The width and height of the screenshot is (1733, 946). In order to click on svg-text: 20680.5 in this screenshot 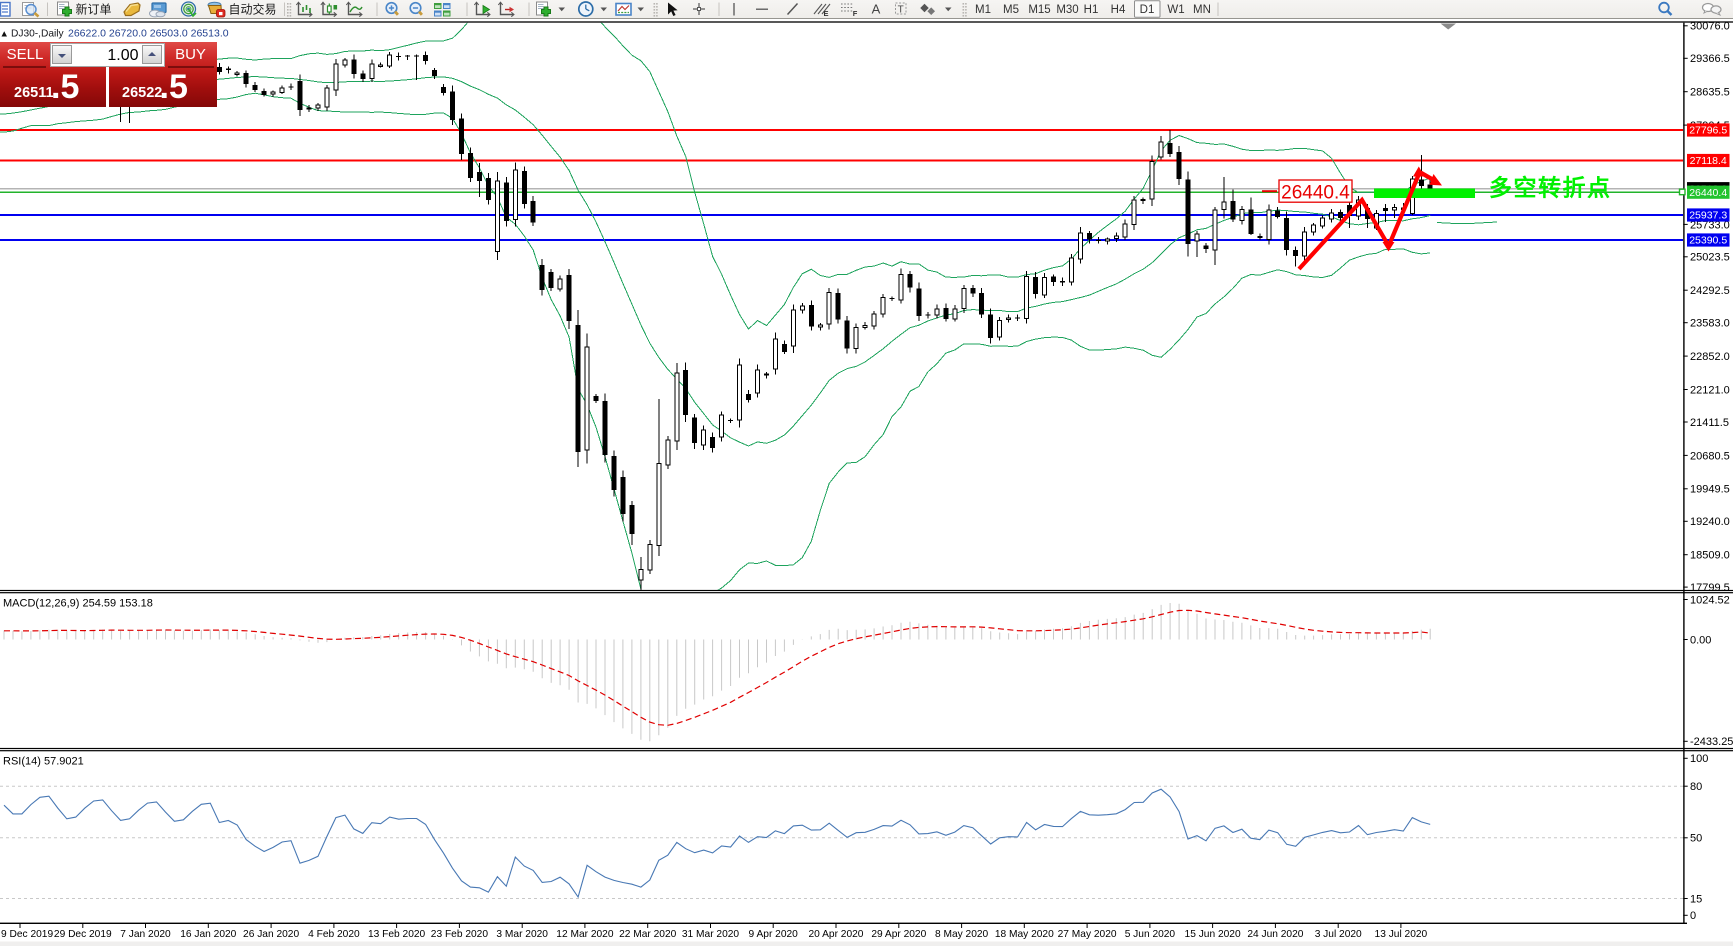, I will do `click(1710, 456)`.